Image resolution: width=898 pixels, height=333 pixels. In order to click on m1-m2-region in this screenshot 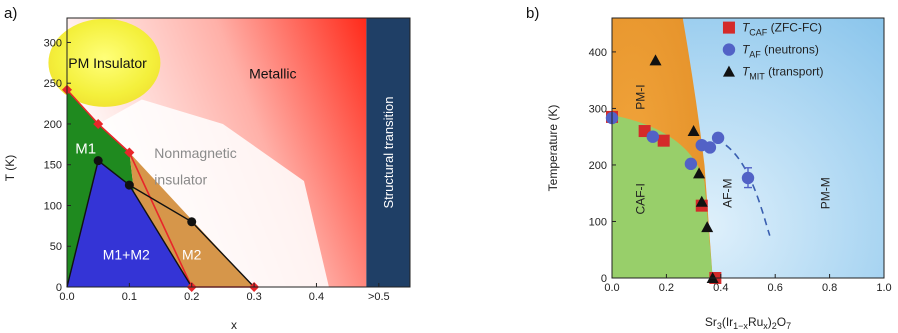, I will do `click(129, 223)`.